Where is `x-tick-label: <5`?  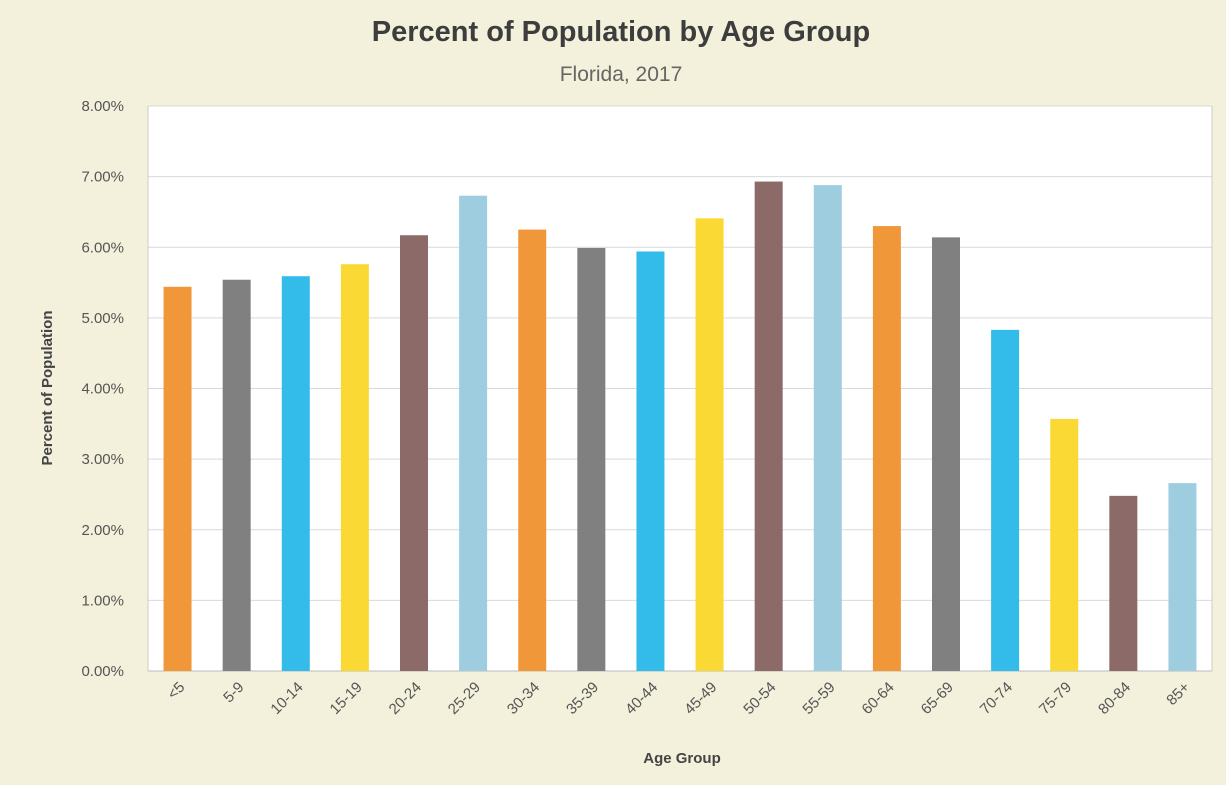
x-tick-label: <5 is located at coordinates (176, 691).